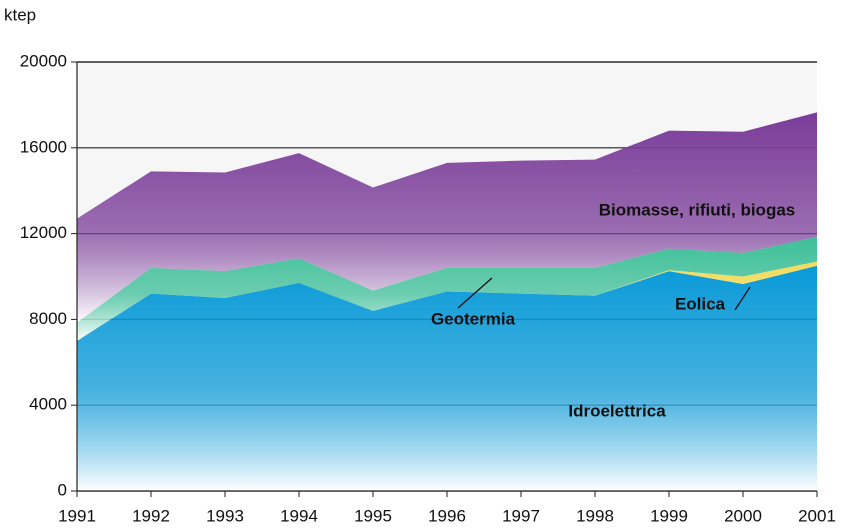 This screenshot has height=531, width=843. What do you see at coordinates (48, 318) in the screenshot?
I see `y-tick-label: 8000` at bounding box center [48, 318].